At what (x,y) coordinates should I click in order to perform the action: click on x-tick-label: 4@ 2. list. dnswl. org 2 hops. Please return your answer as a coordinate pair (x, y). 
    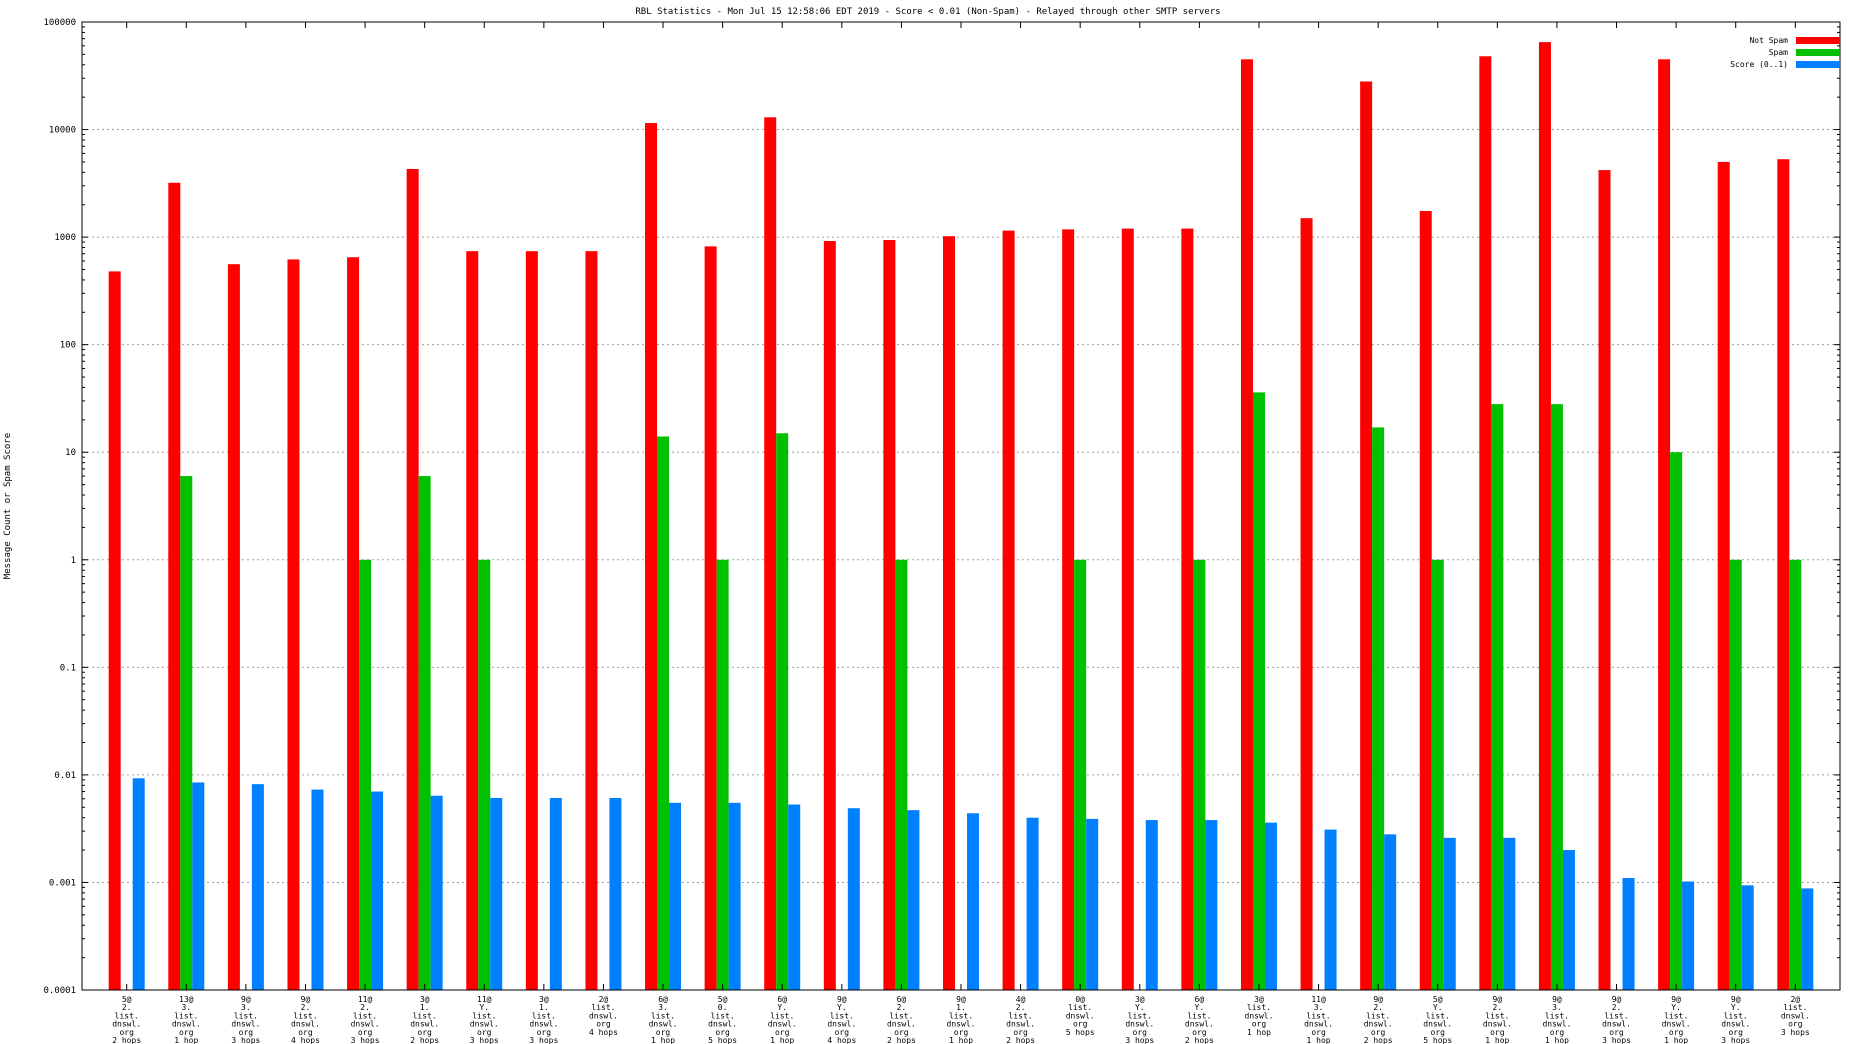
    Looking at the image, I should click on (1020, 1019).